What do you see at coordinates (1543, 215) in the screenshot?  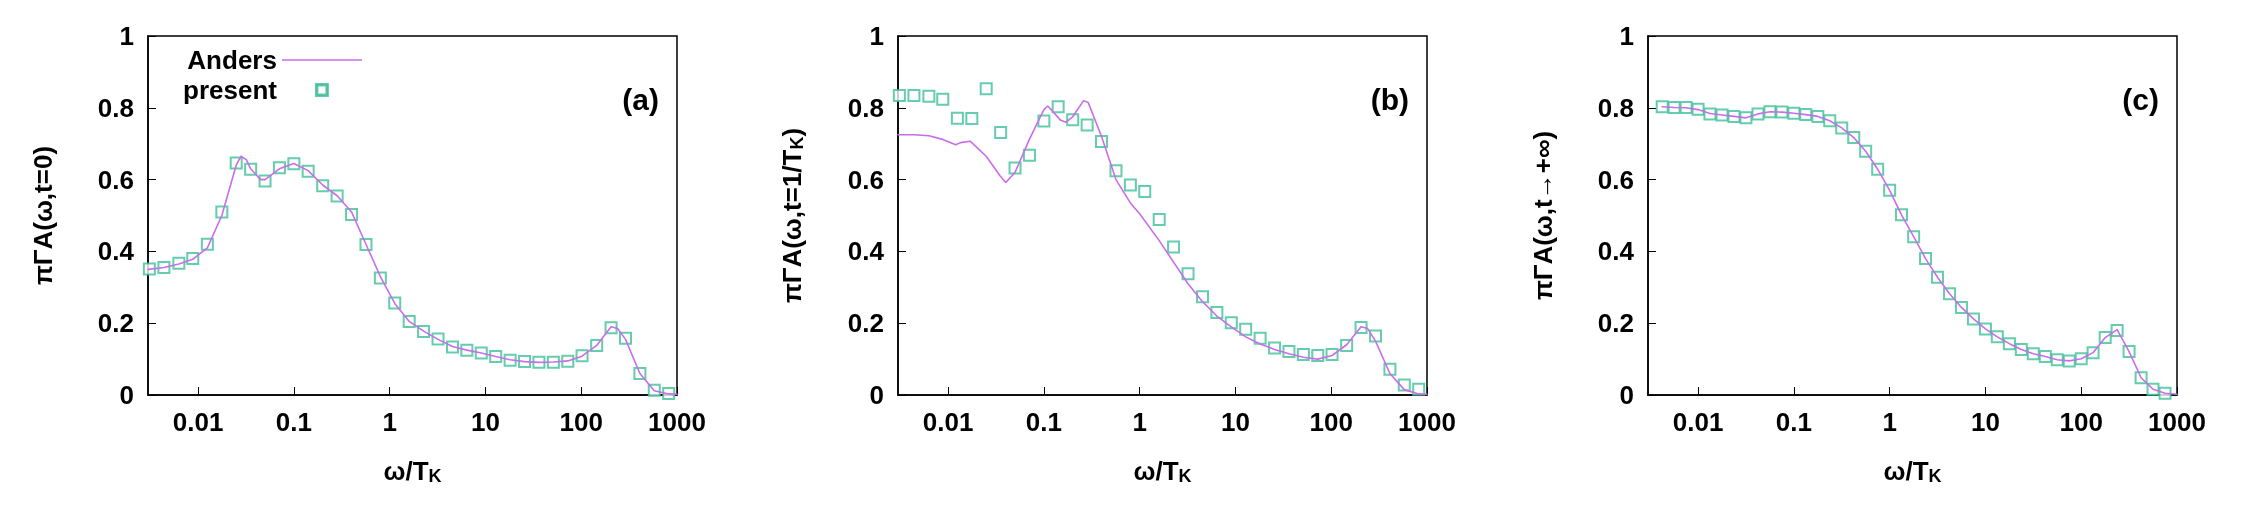 I see `y-axis-title: πΓA(ω,t→+∞)` at bounding box center [1543, 215].